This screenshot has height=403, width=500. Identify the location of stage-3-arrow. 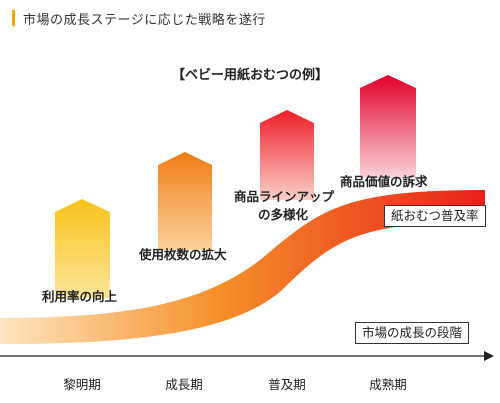
(287, 155).